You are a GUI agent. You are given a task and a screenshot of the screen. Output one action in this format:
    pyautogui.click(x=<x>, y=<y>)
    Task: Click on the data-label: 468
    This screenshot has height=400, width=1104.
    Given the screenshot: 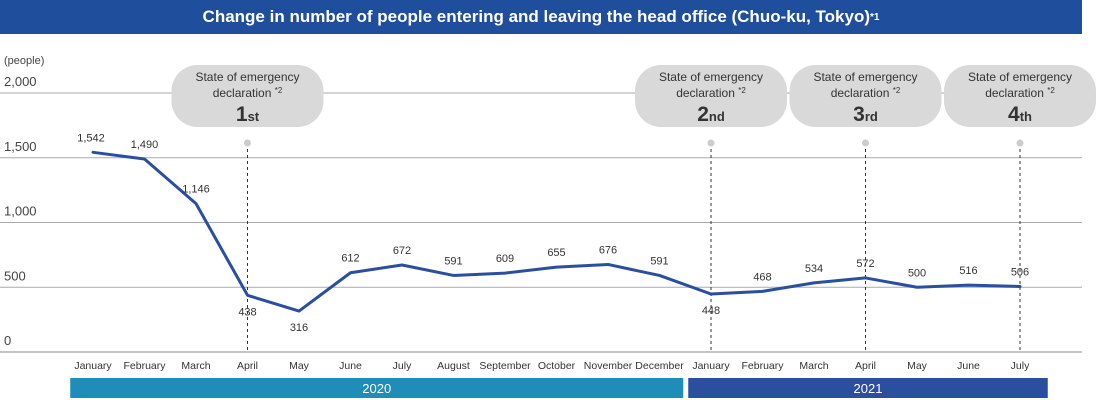 What is the action you would take?
    pyautogui.click(x=762, y=277)
    